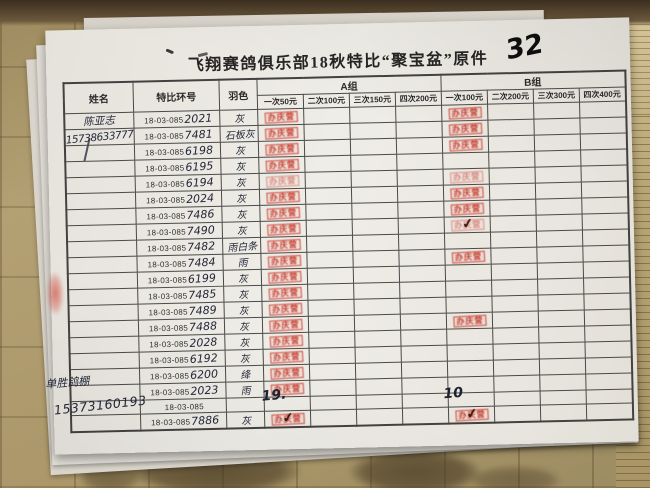 This screenshot has height=488, width=650. Describe the element at coordinates (201, 262) in the screenshot. I see `ring-suffix-handwritten: 7484` at that location.